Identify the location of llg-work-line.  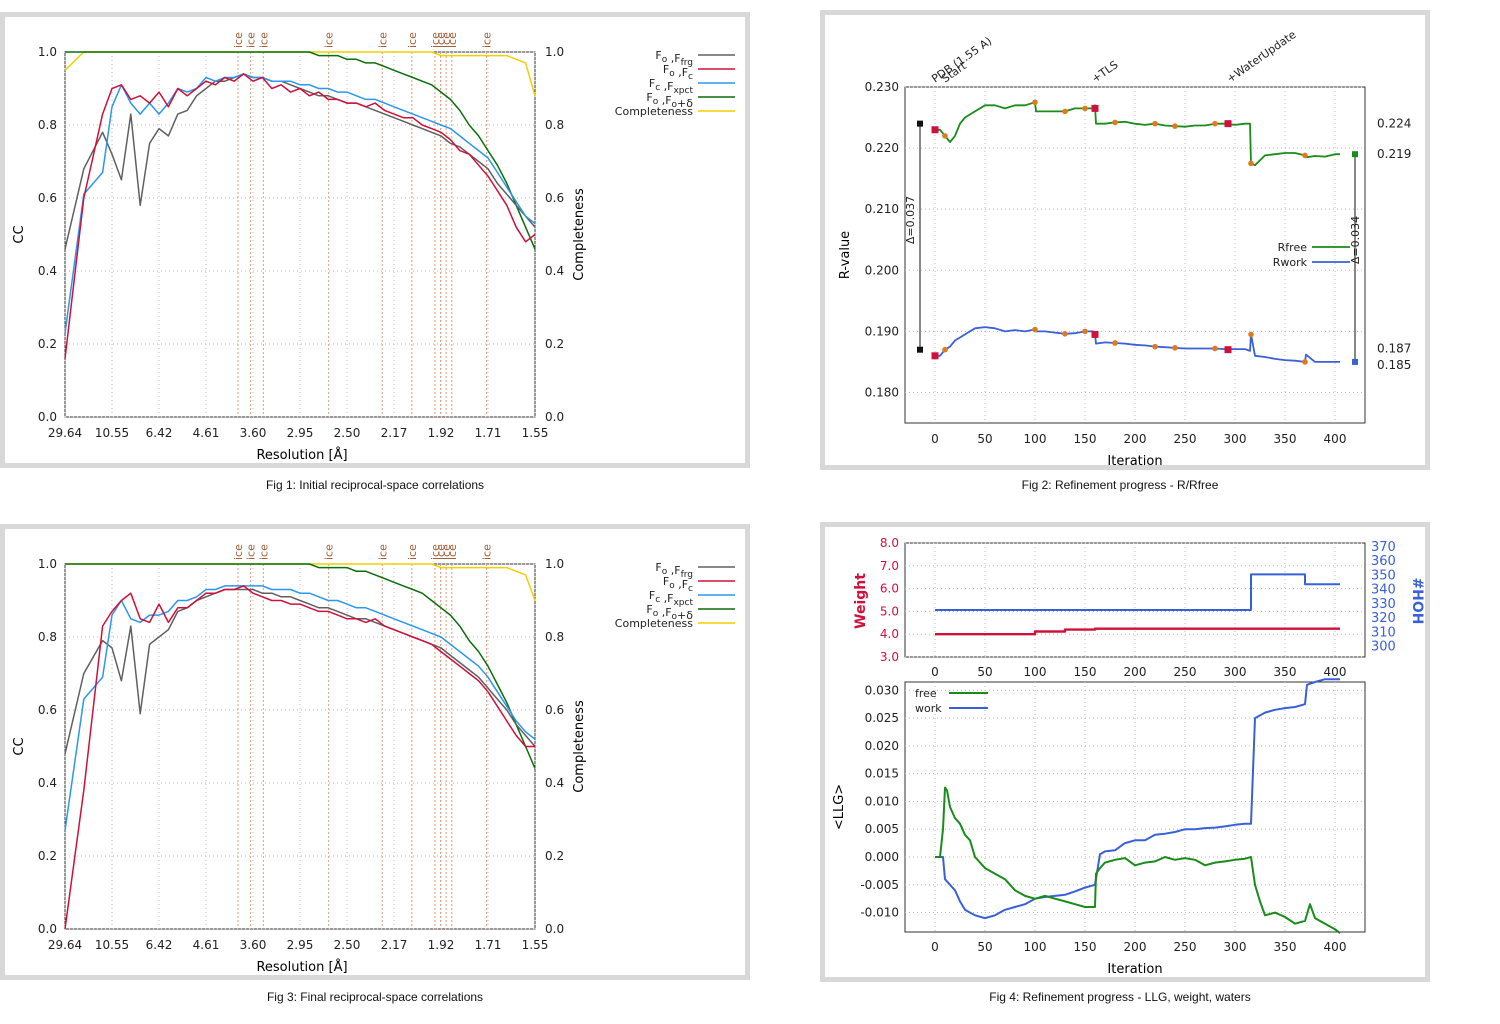
(1137, 799).